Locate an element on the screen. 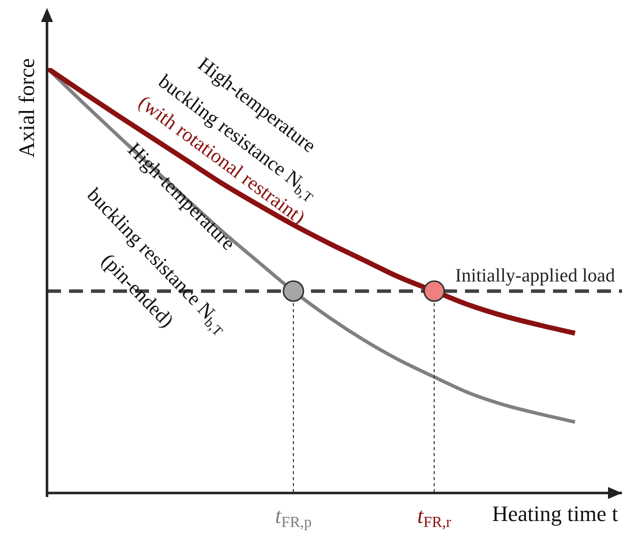 The width and height of the screenshot is (630, 538). x-tick-label: t$_{FR,r}$ is located at coordinates (434, 517).